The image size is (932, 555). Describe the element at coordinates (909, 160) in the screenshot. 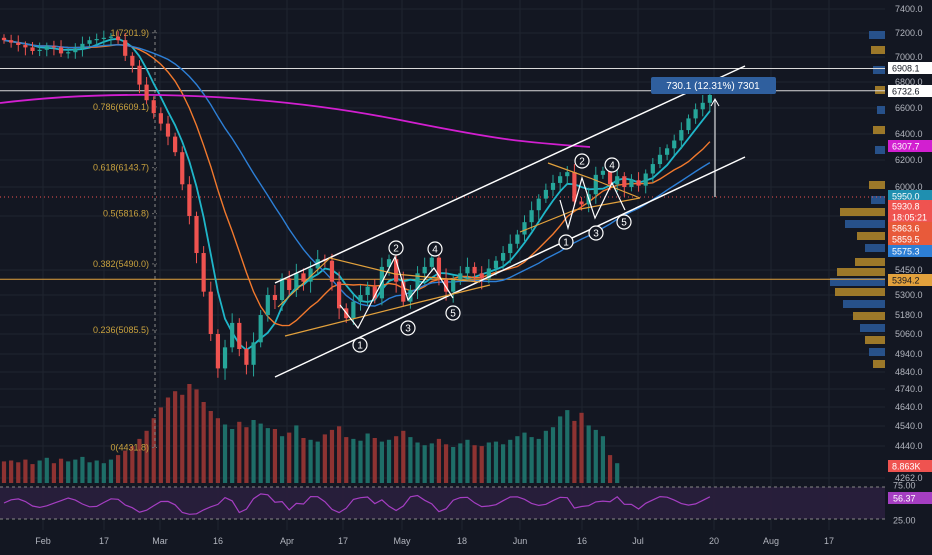

I see `price-axis-tick: 6200.0` at that location.